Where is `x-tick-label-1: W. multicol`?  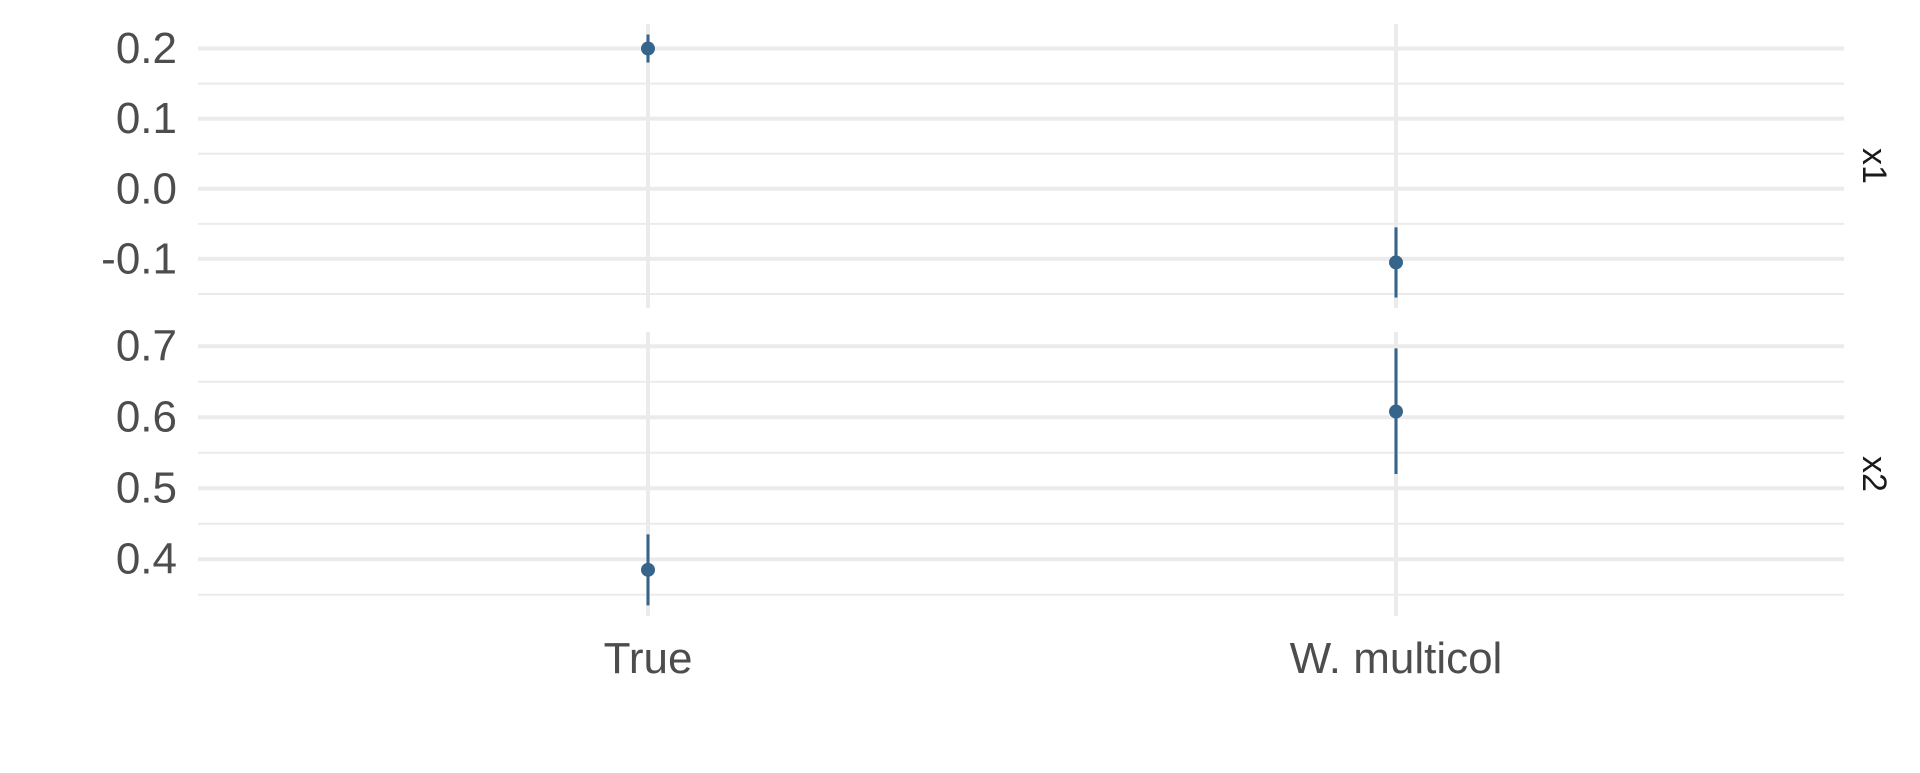 x-tick-label-1: W. multicol is located at coordinates (1396, 658).